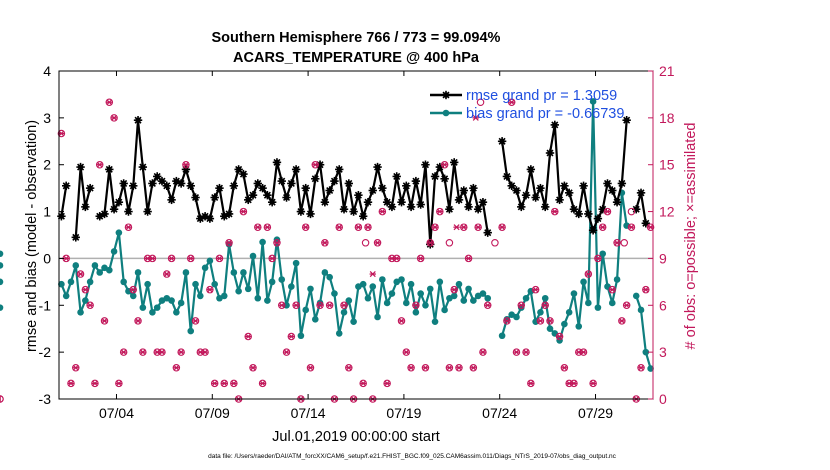 The height and width of the screenshot is (470, 830). Describe the element at coordinates (47, 212) in the screenshot. I see `y-tick-label: 1` at that location.